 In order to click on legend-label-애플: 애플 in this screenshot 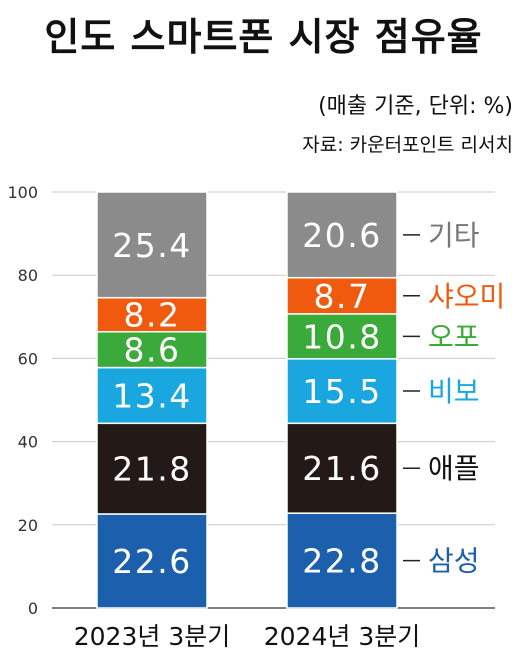, I will do `click(454, 468)`.